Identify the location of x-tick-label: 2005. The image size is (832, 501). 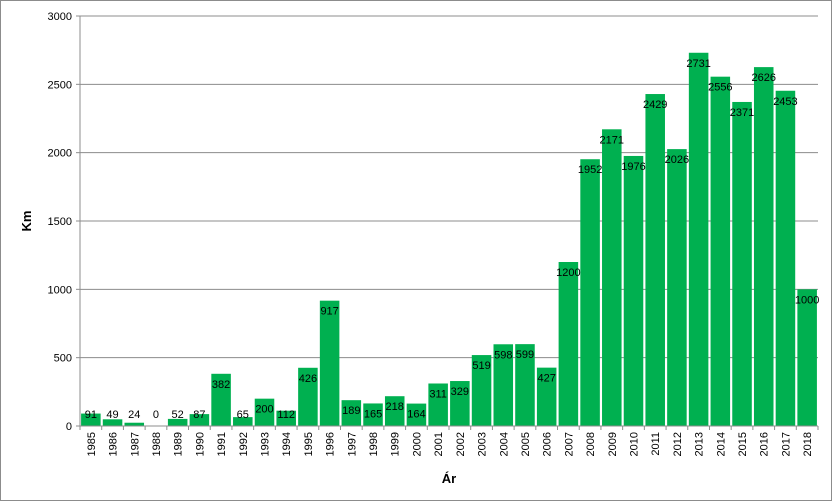
(526, 444).